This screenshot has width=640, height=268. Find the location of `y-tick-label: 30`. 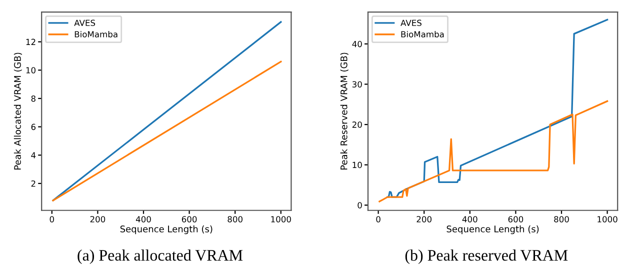

y-tick-label: 30 is located at coordinates (357, 84).